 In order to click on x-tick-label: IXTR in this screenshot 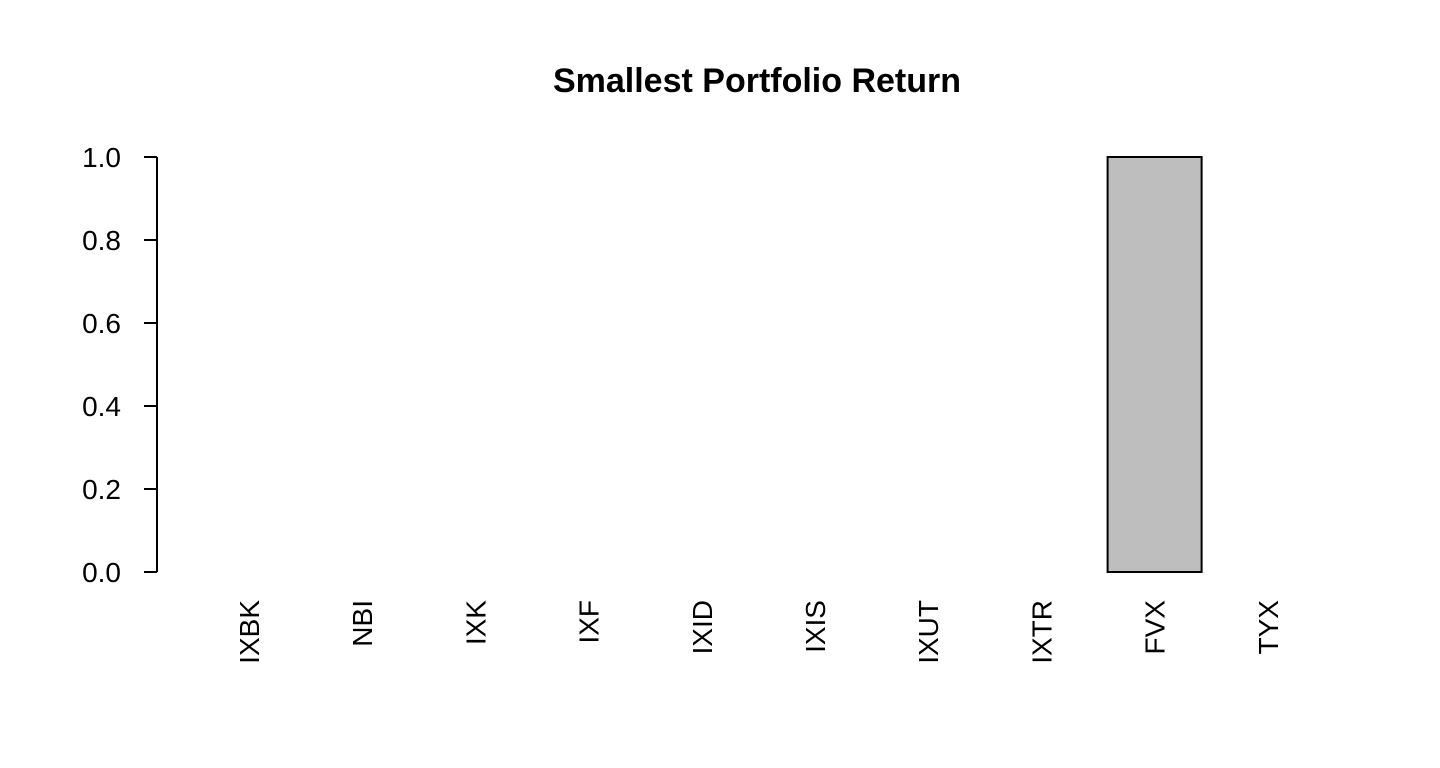, I will do `click(1041, 632)`.